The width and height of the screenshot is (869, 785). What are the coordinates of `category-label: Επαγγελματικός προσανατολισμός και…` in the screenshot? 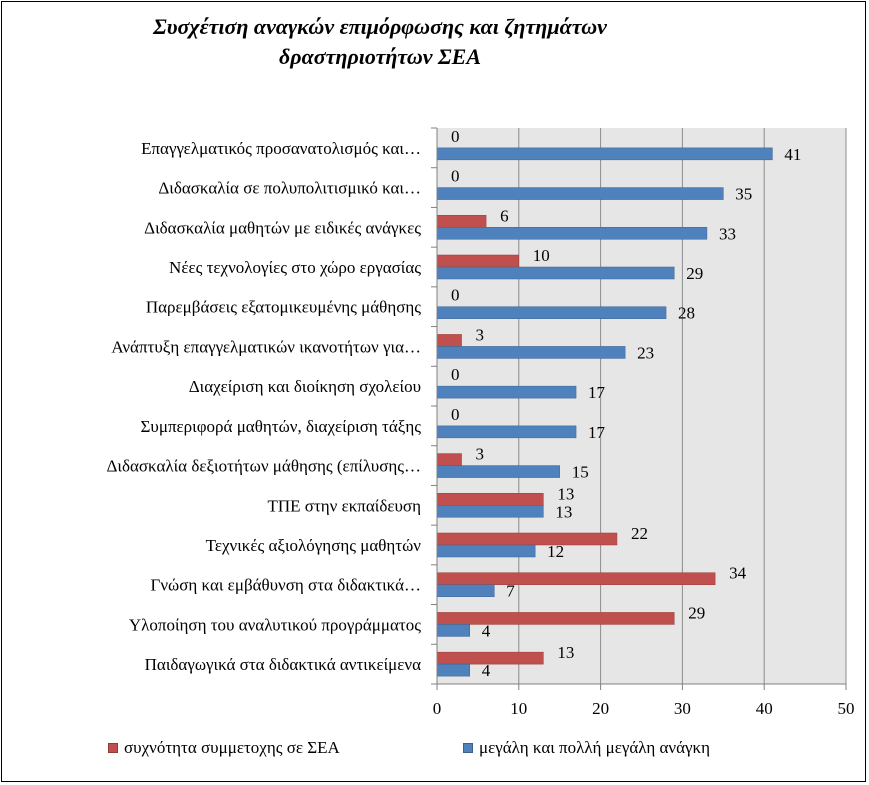 It's located at (281, 148).